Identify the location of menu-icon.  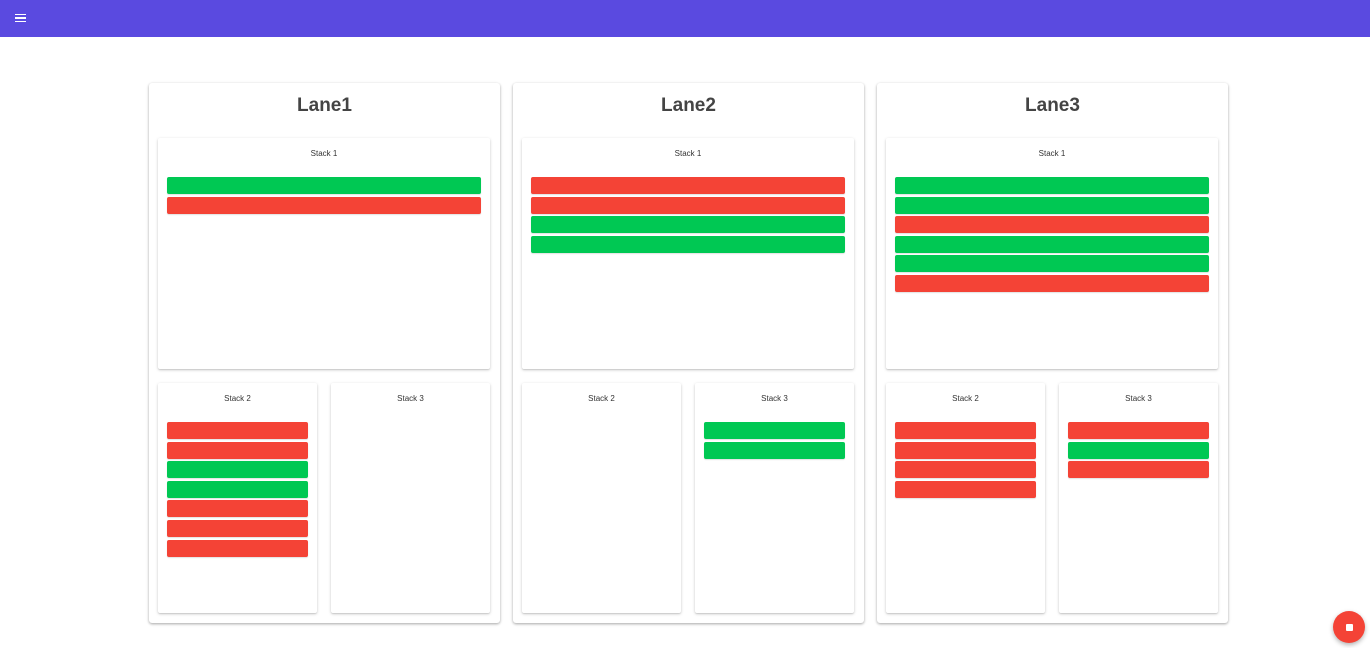
(20, 18).